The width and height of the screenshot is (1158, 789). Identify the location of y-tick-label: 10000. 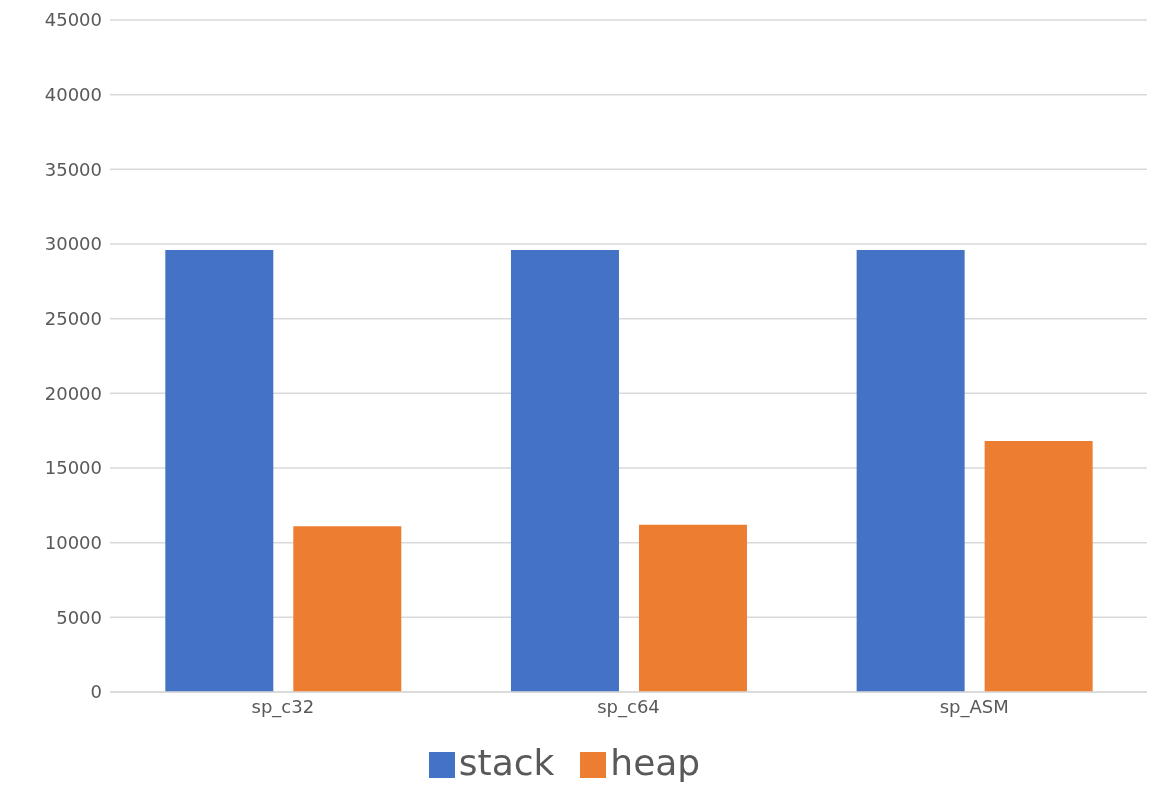
(73, 543).